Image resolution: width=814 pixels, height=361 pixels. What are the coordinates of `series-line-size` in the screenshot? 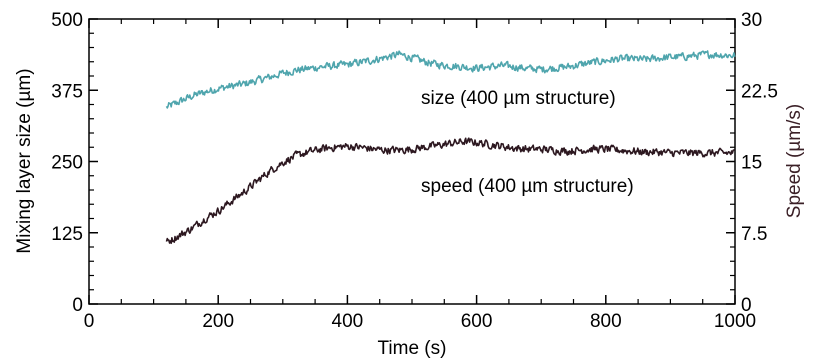 It's located at (450, 79).